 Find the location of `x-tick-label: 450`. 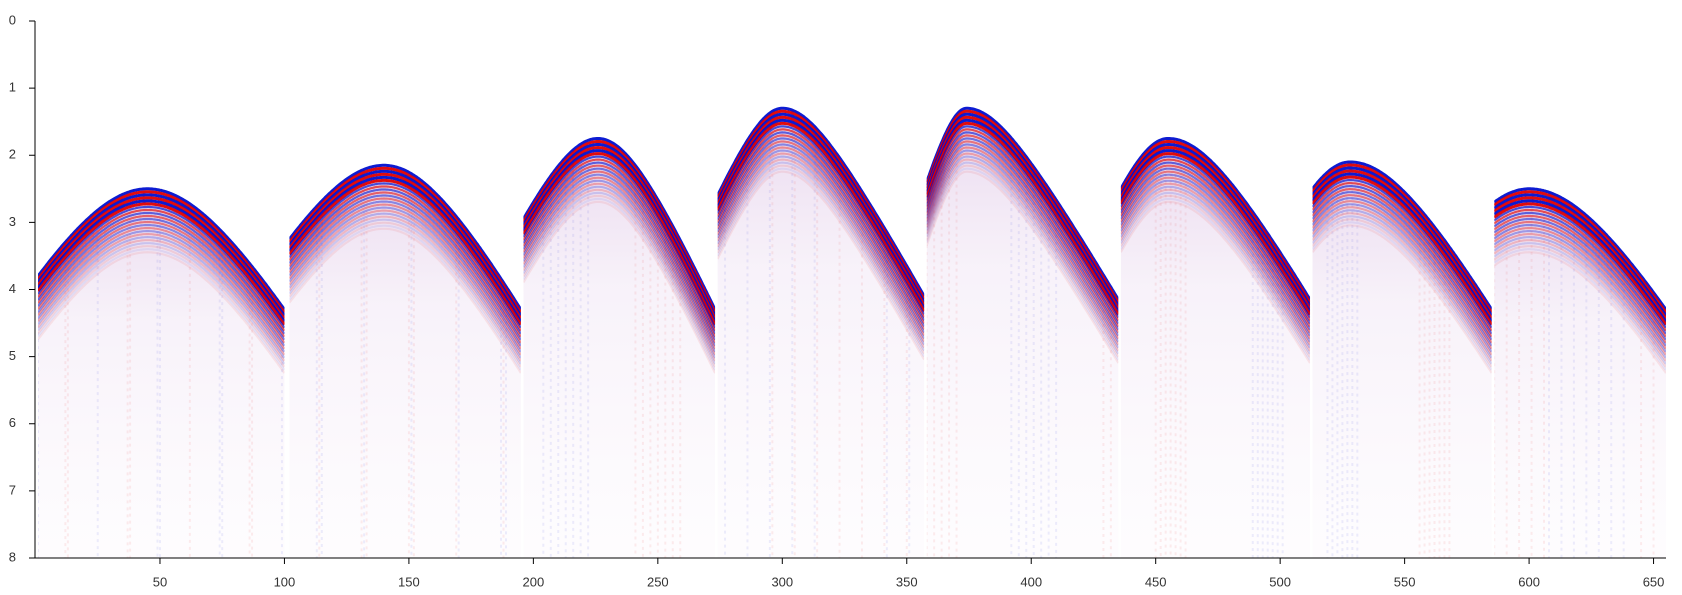

x-tick-label: 450 is located at coordinates (1156, 581).